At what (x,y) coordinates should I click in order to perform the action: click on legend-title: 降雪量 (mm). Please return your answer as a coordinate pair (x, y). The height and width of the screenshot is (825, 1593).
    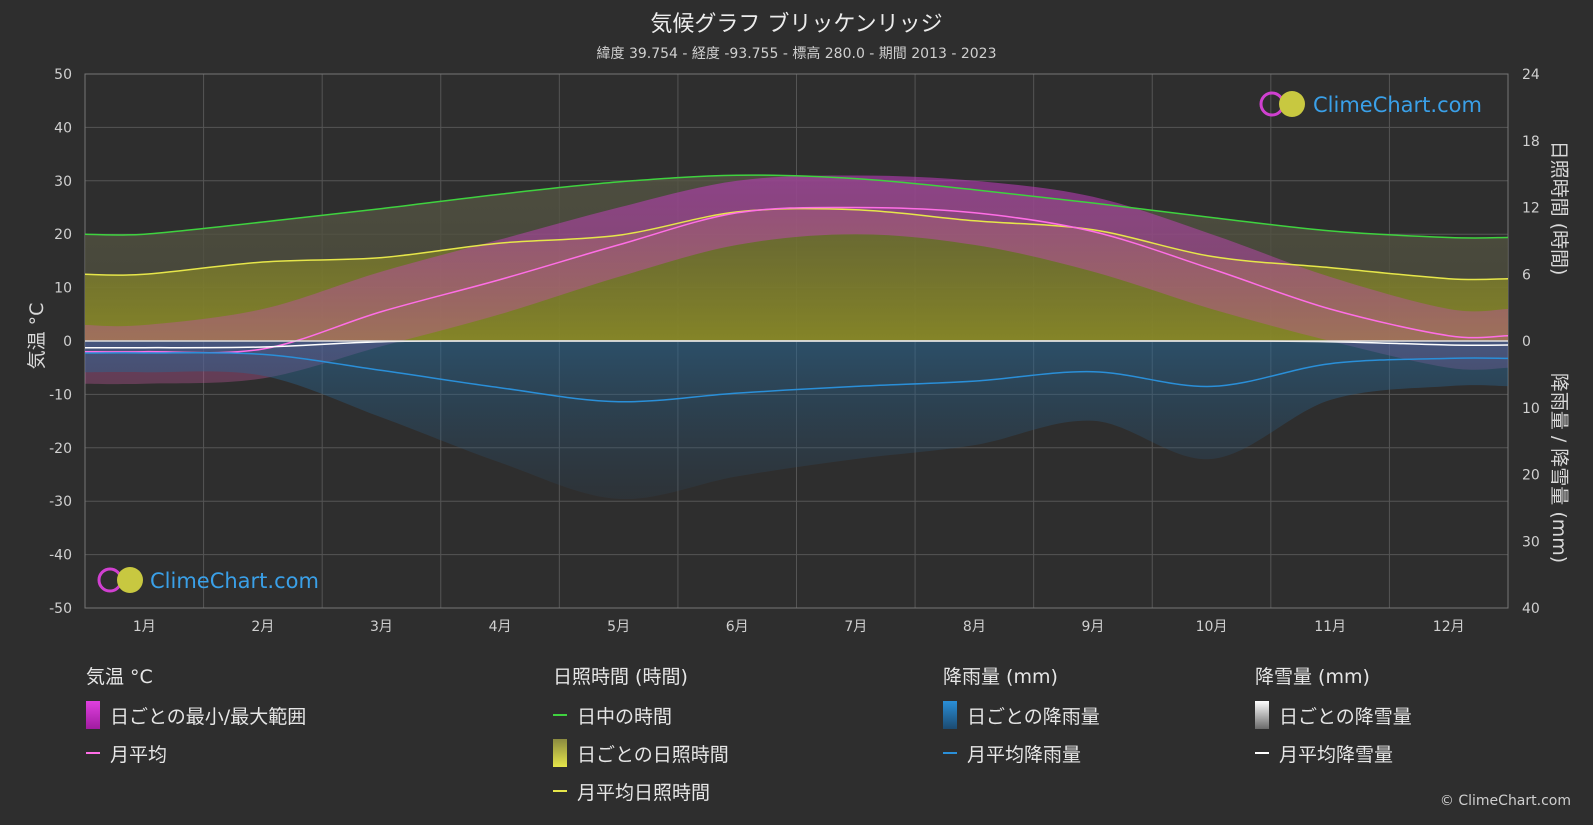
    Looking at the image, I should click on (1312, 677).